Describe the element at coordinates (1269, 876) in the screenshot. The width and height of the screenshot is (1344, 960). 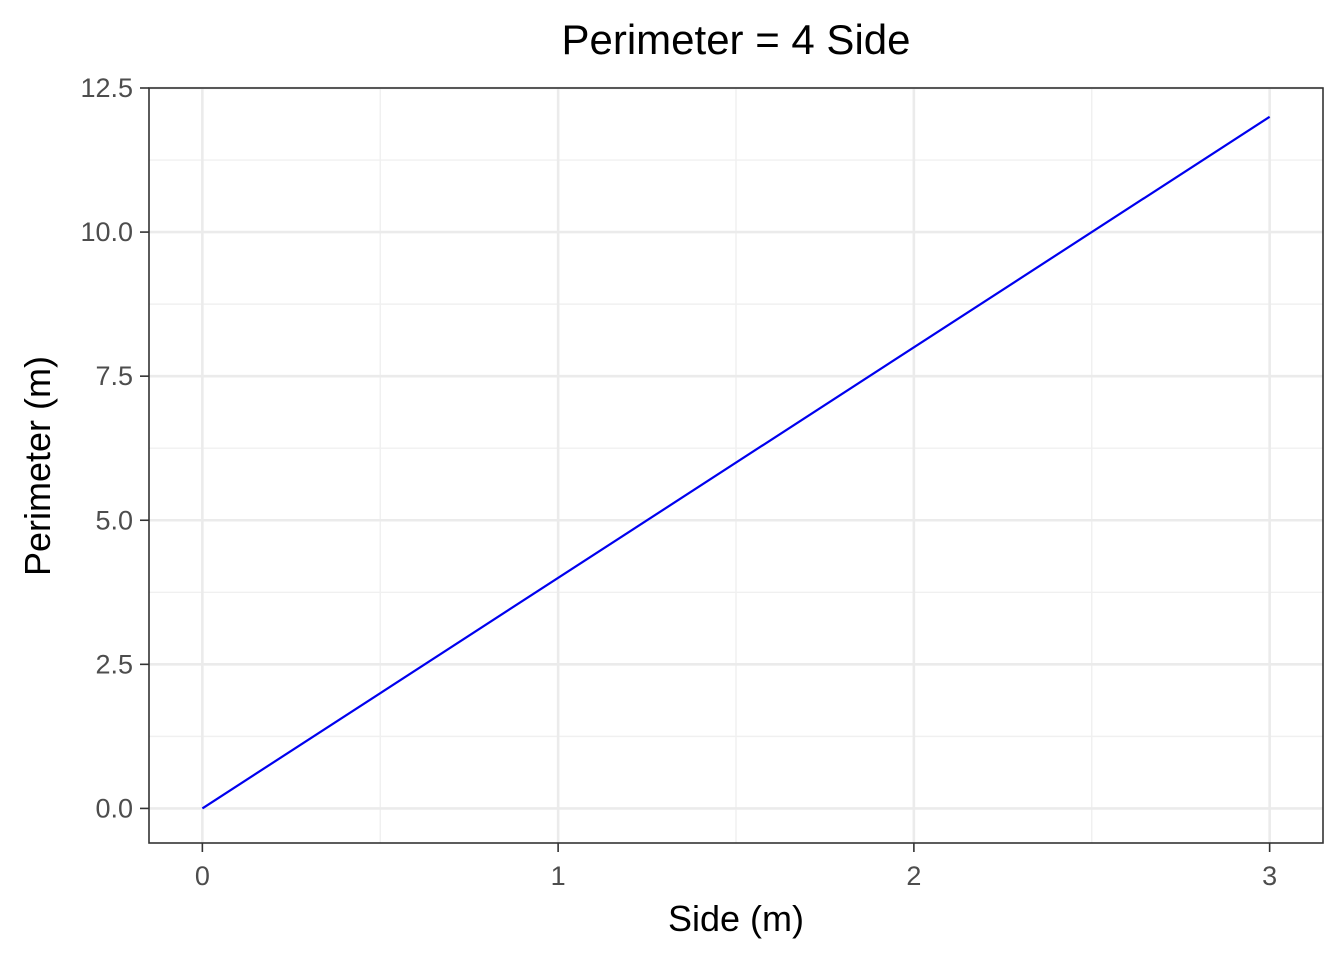
I see `x-tick-label: 3` at that location.